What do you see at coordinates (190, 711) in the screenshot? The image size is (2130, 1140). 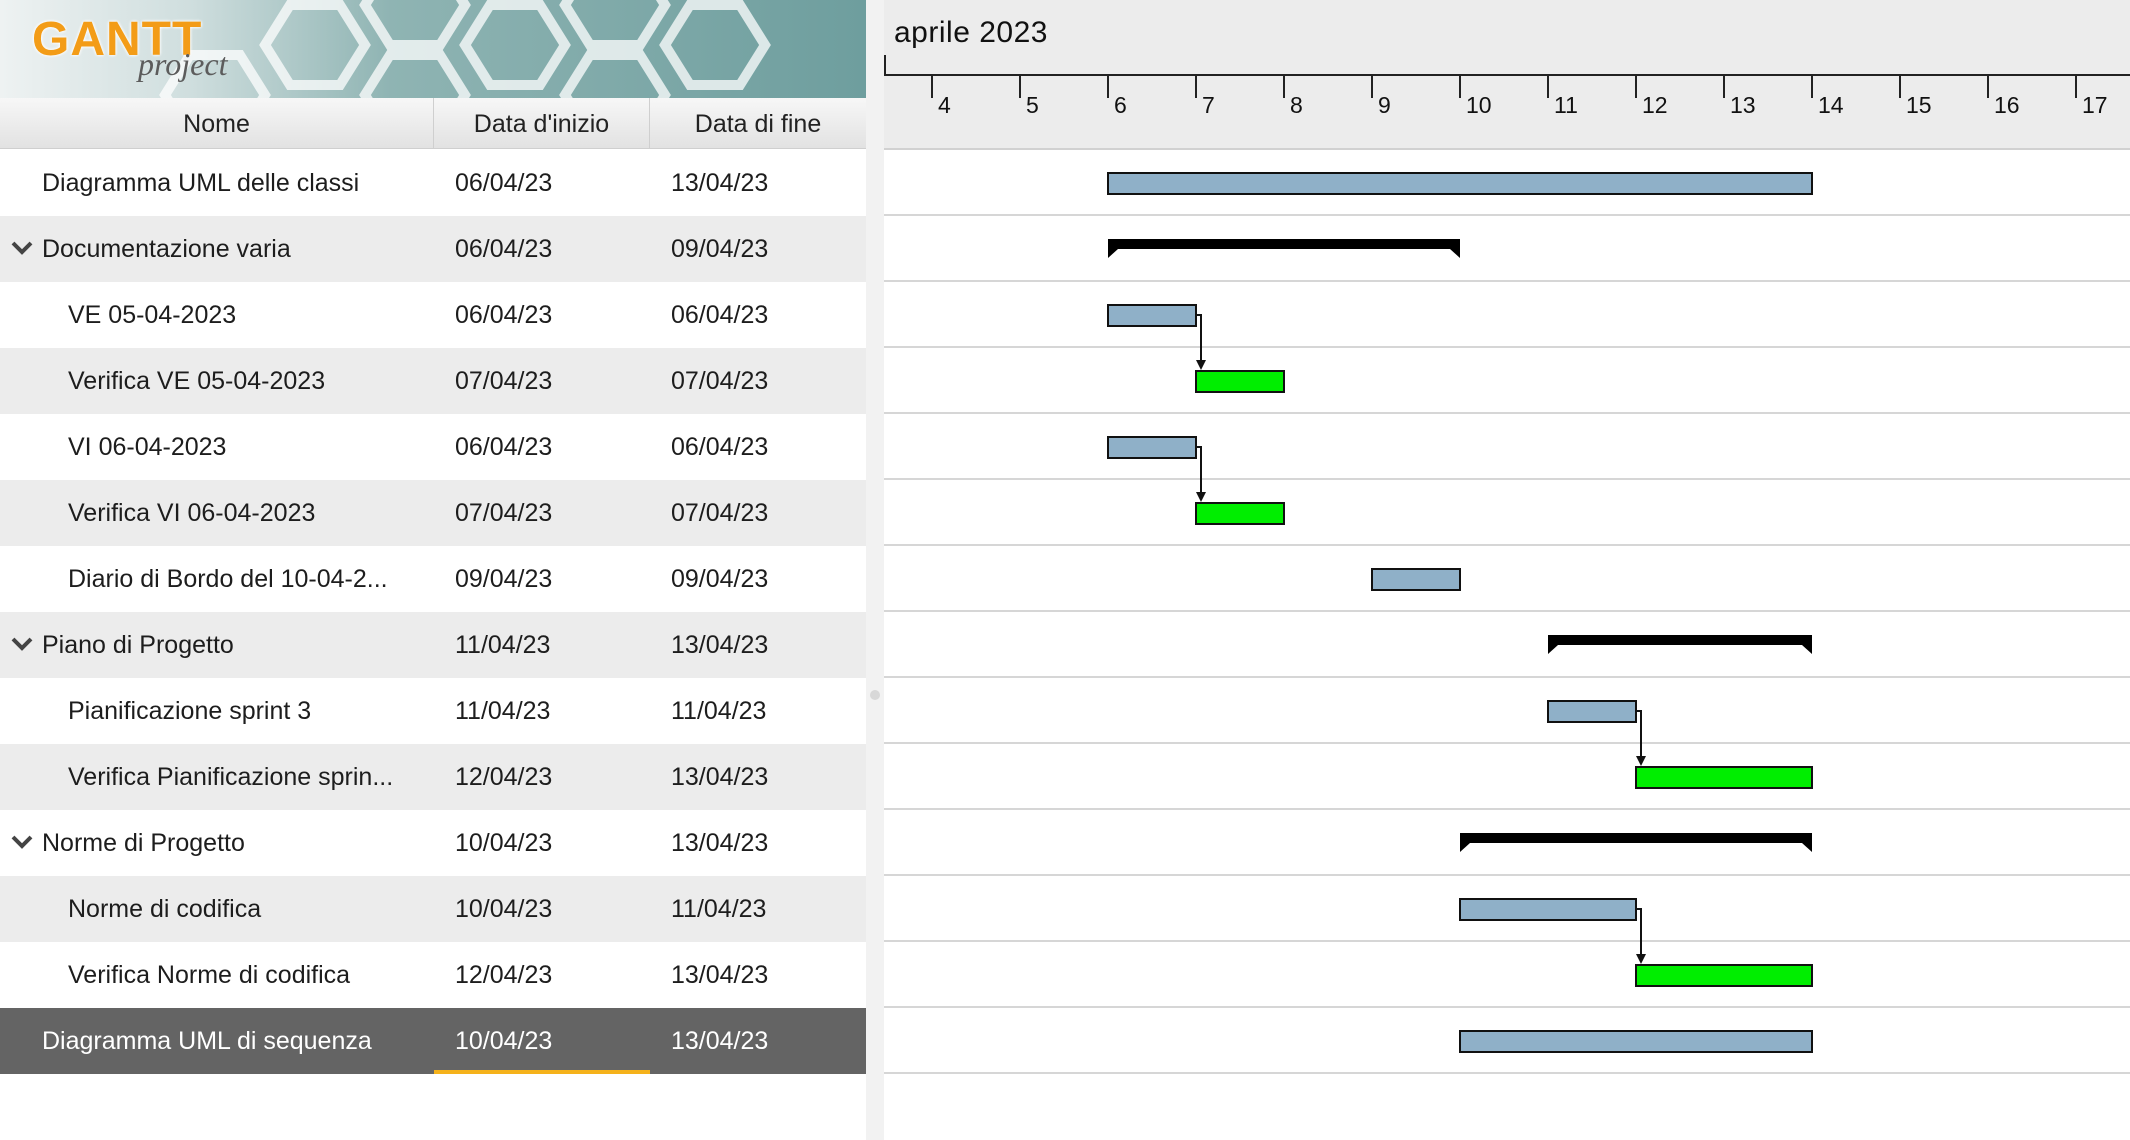 I see `task-name: Pianificazione sprint 3` at bounding box center [190, 711].